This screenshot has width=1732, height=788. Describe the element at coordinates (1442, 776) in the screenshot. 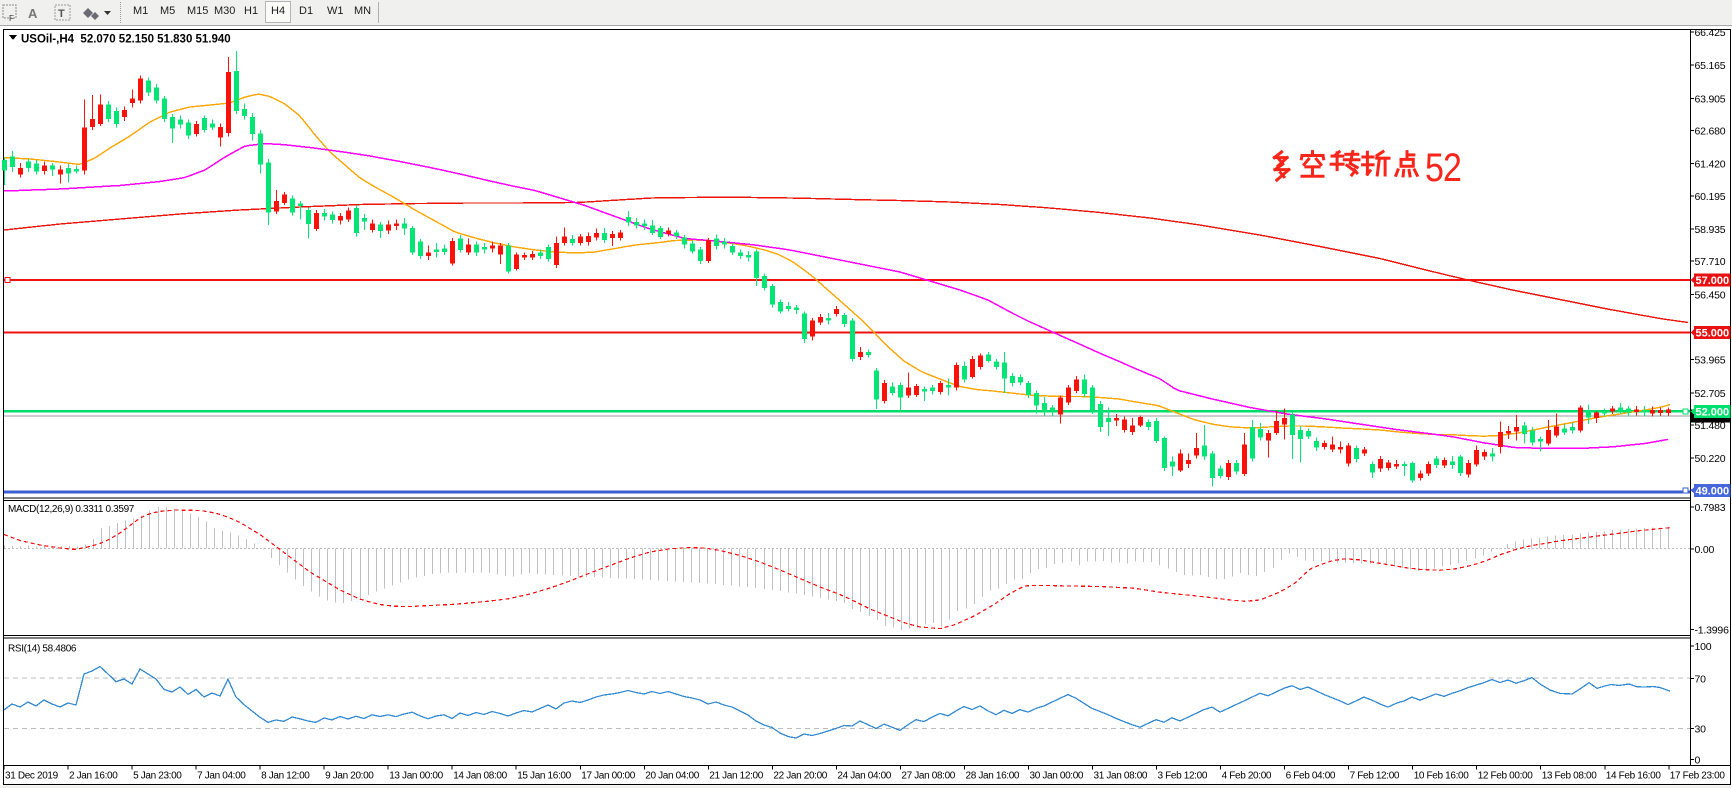

I see `svg-text: 10 Feb 16:00` at that location.